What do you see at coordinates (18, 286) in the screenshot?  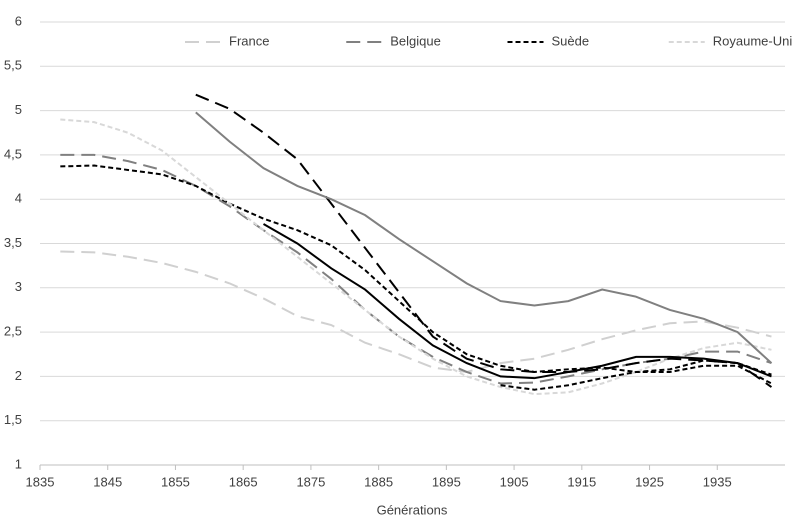 I see `y-tick-label: 3` at bounding box center [18, 286].